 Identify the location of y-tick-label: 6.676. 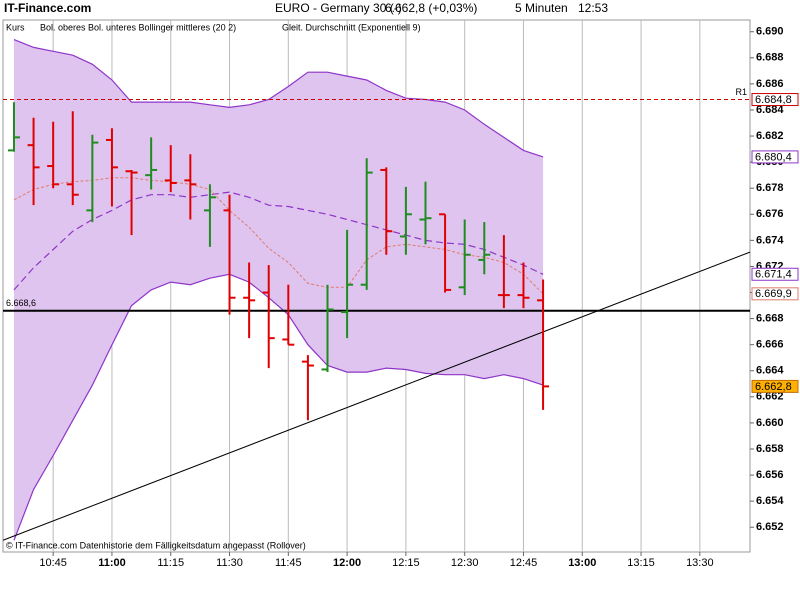
(770, 214).